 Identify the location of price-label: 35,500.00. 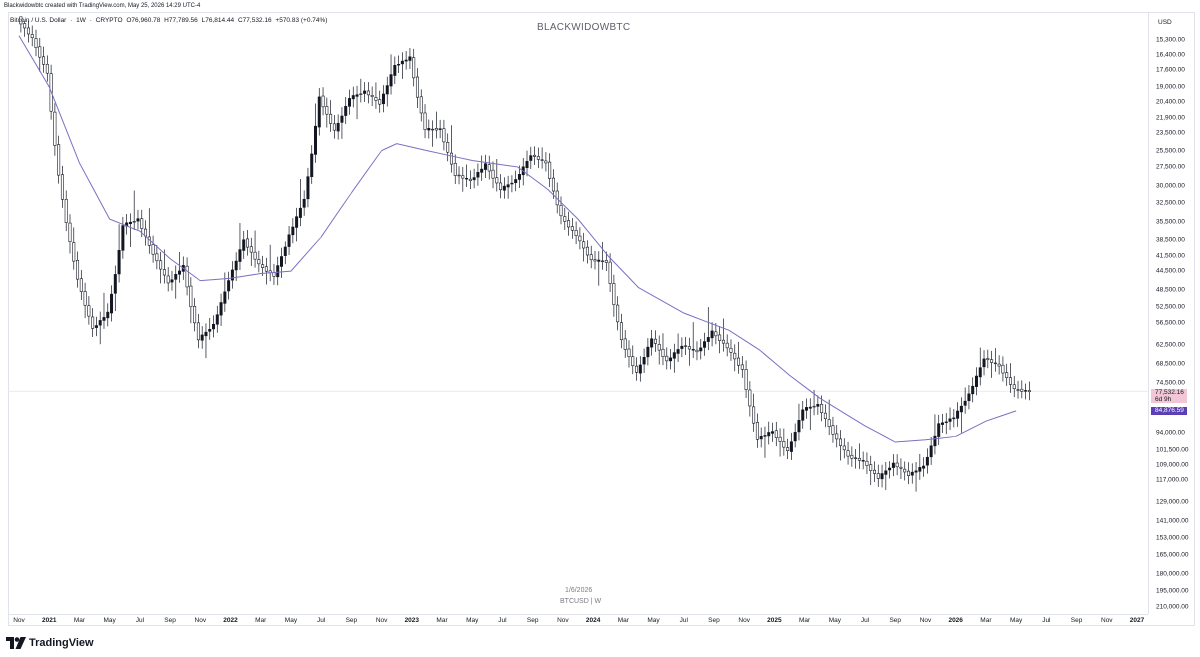
(1170, 222).